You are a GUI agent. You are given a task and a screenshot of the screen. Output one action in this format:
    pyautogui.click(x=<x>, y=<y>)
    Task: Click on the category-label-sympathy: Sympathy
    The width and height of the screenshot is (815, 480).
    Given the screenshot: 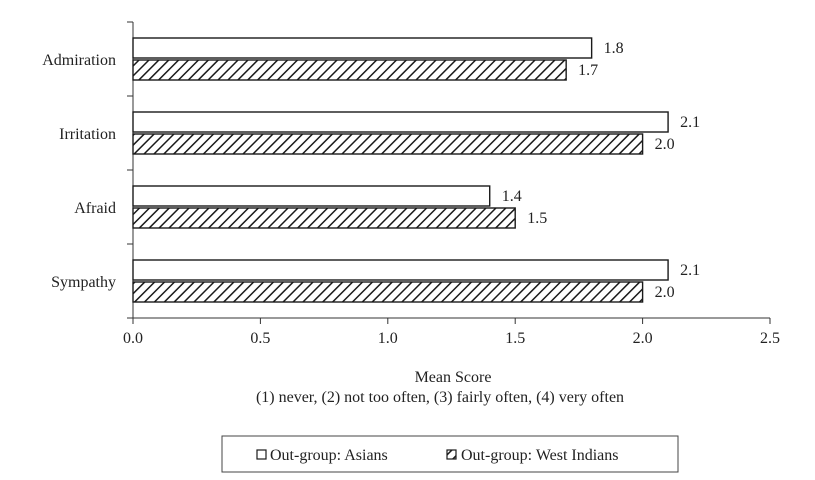 What is the action you would take?
    pyautogui.click(x=83, y=282)
    